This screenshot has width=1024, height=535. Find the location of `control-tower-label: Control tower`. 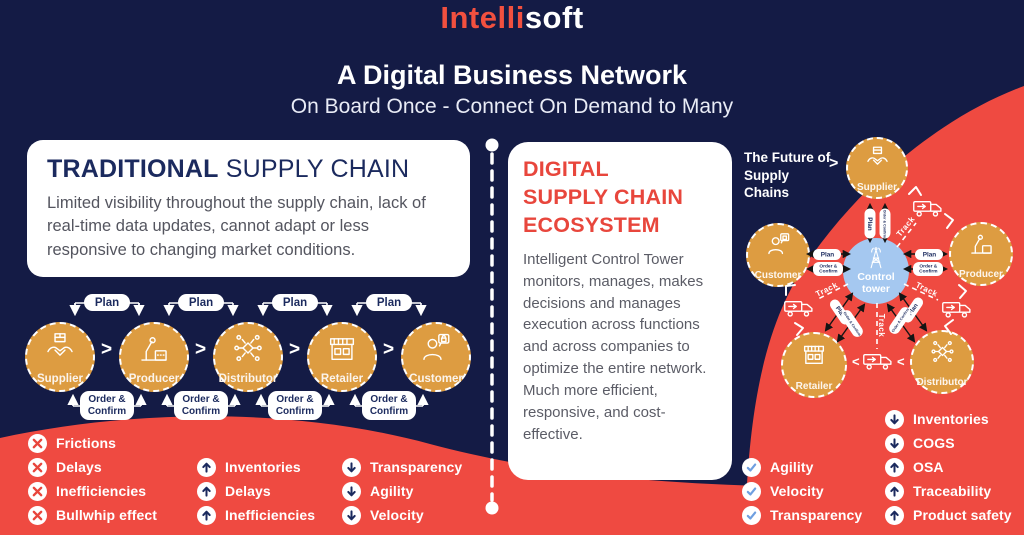

control-tower-label: Control tower is located at coordinates (875, 283).